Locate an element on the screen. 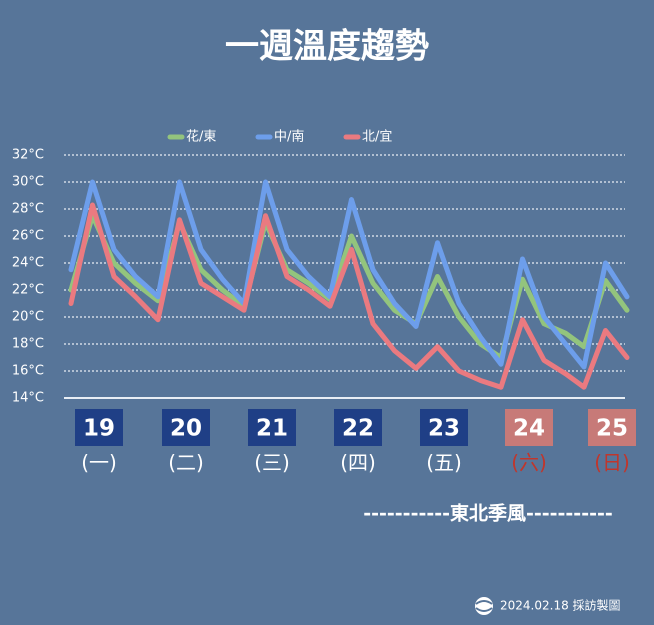  y-tick-label: 24°C is located at coordinates (28, 263).